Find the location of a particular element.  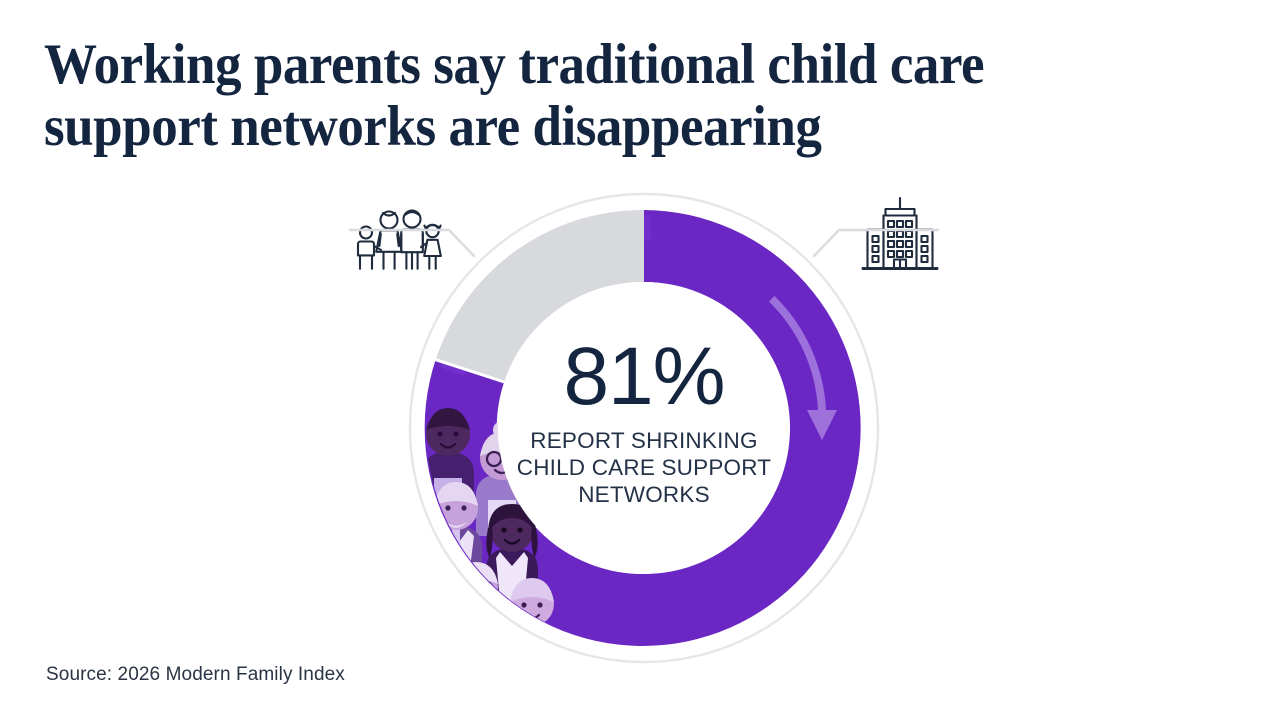

leader-lines is located at coordinates (644, 243).